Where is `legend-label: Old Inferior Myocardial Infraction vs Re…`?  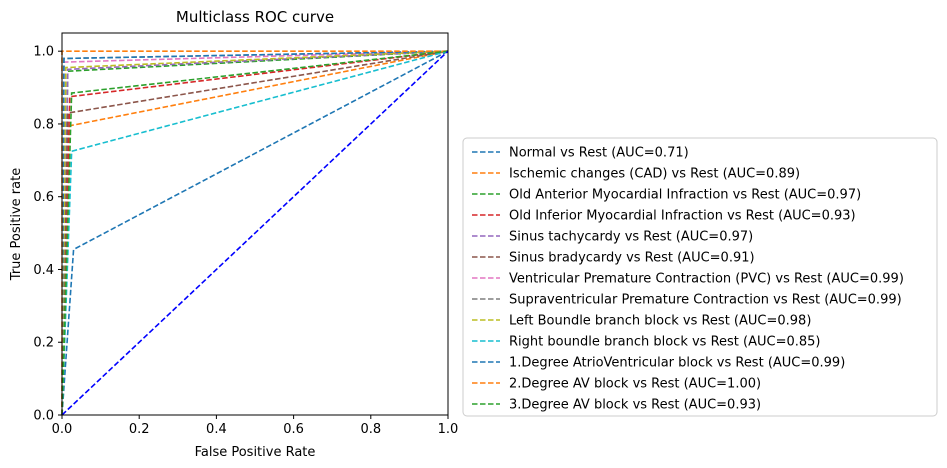
legend-label: Old Inferior Myocardial Infraction vs Re… is located at coordinates (682, 216).